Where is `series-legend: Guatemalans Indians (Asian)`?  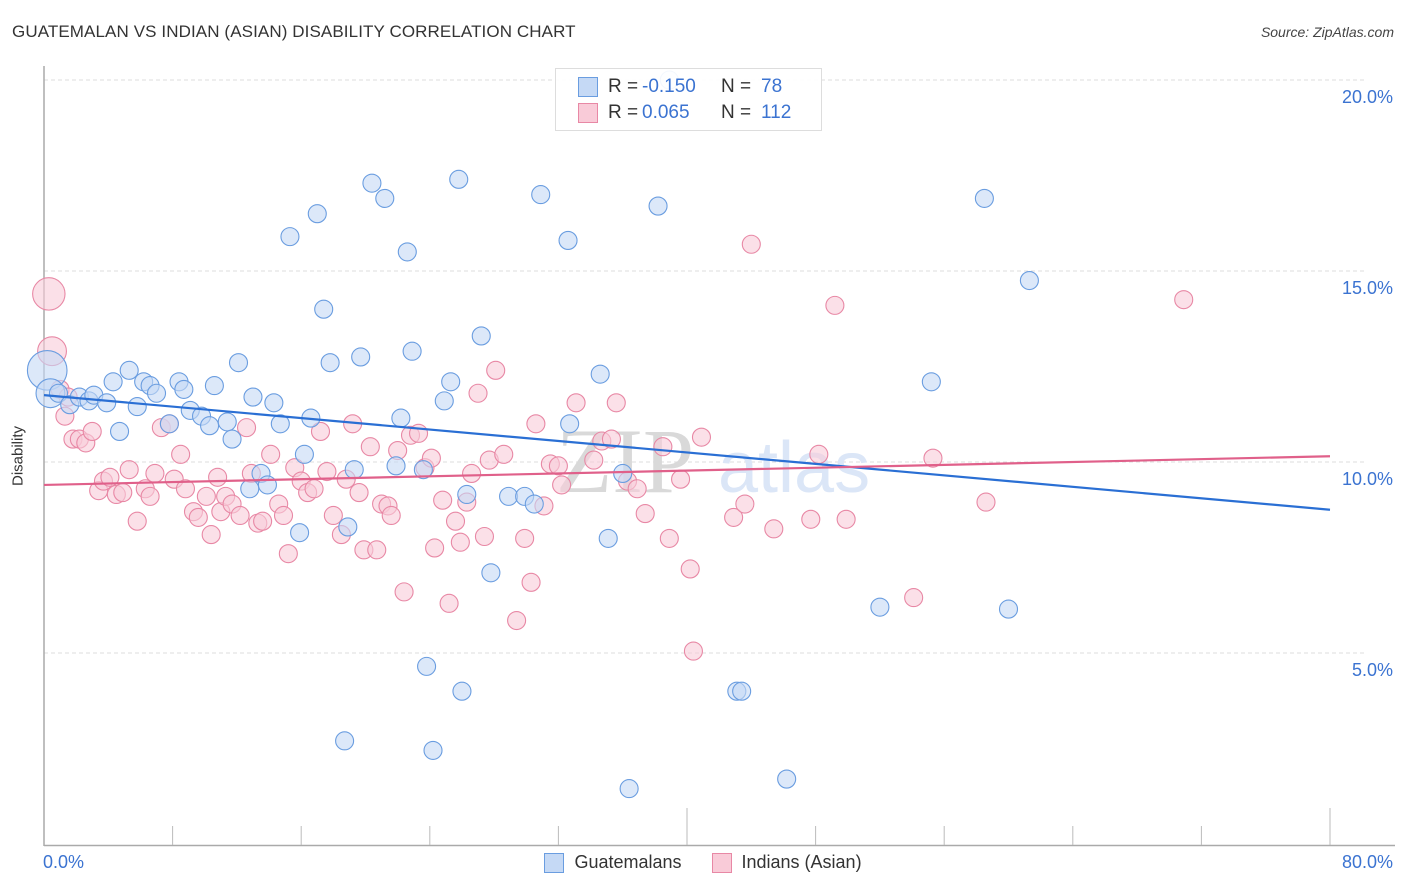
series-legend: Guatemalans Indians (Asian) is located at coordinates (703, 862).